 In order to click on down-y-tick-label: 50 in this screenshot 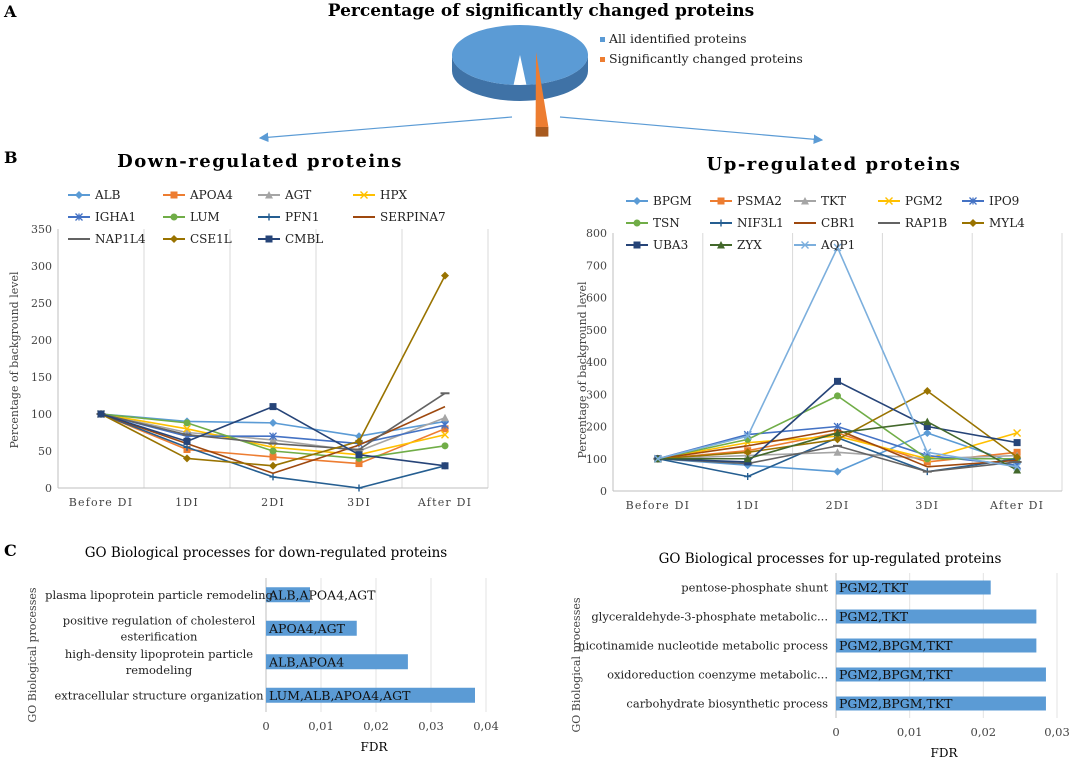, I will do `click(45, 451)`.